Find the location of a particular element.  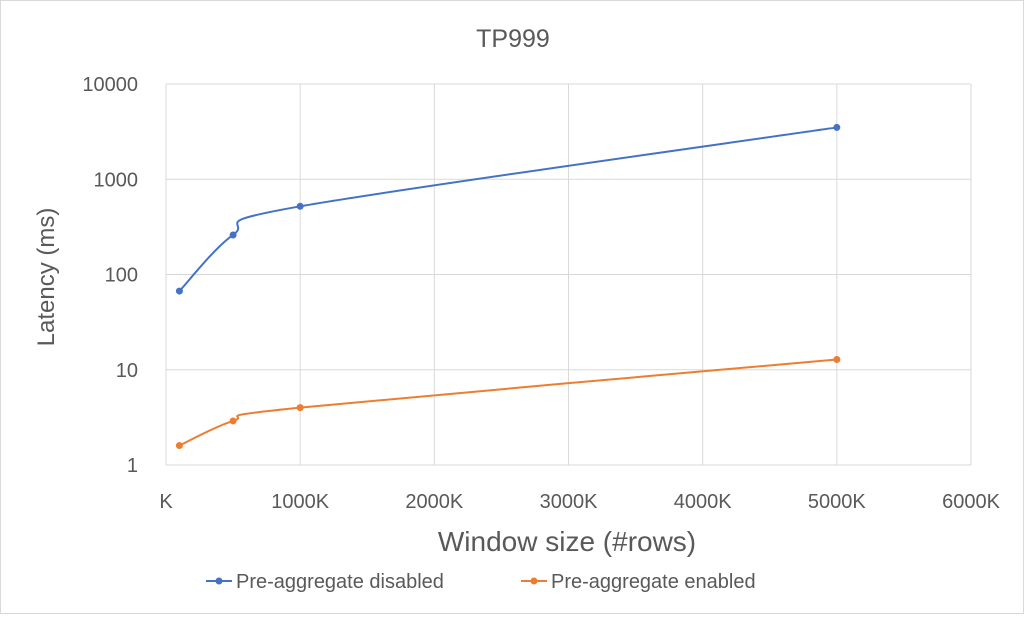

y-tick-label: 10000 is located at coordinates (110, 85).